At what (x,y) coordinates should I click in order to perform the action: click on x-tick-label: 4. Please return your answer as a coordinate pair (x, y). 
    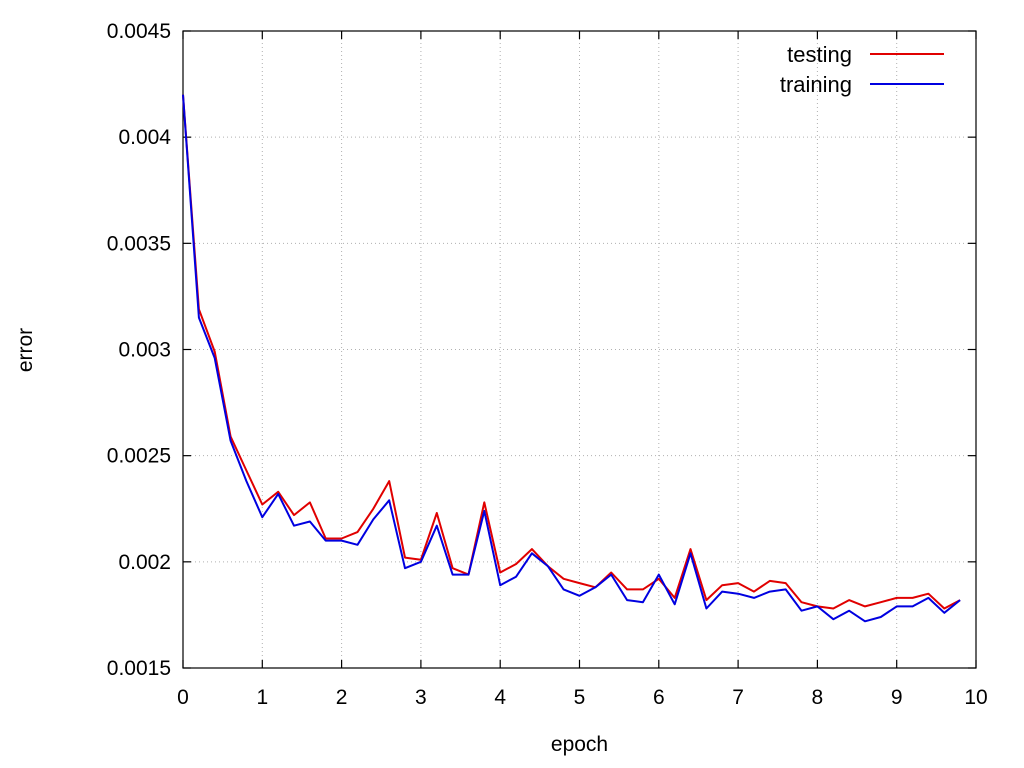
    Looking at the image, I should click on (500, 697).